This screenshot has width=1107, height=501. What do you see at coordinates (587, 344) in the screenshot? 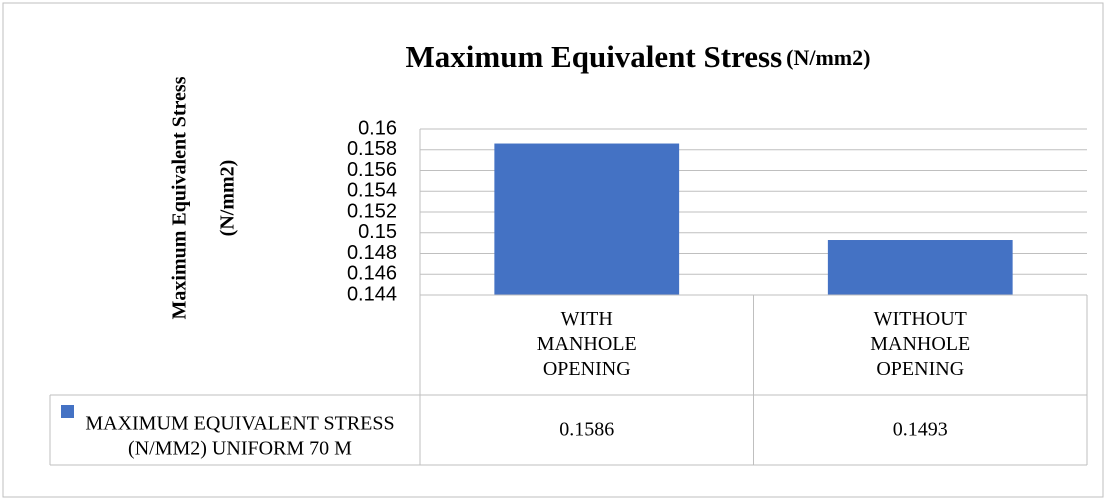
I see `x-tick-label: WITH MANHOLE OPENING` at bounding box center [587, 344].